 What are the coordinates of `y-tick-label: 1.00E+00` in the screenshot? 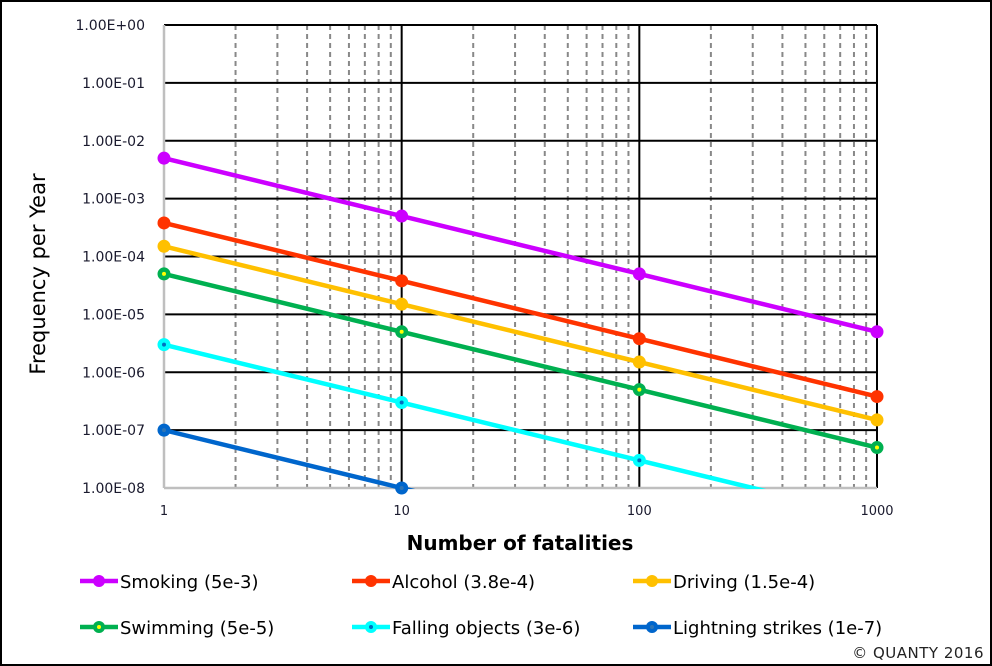 It's located at (110, 26).